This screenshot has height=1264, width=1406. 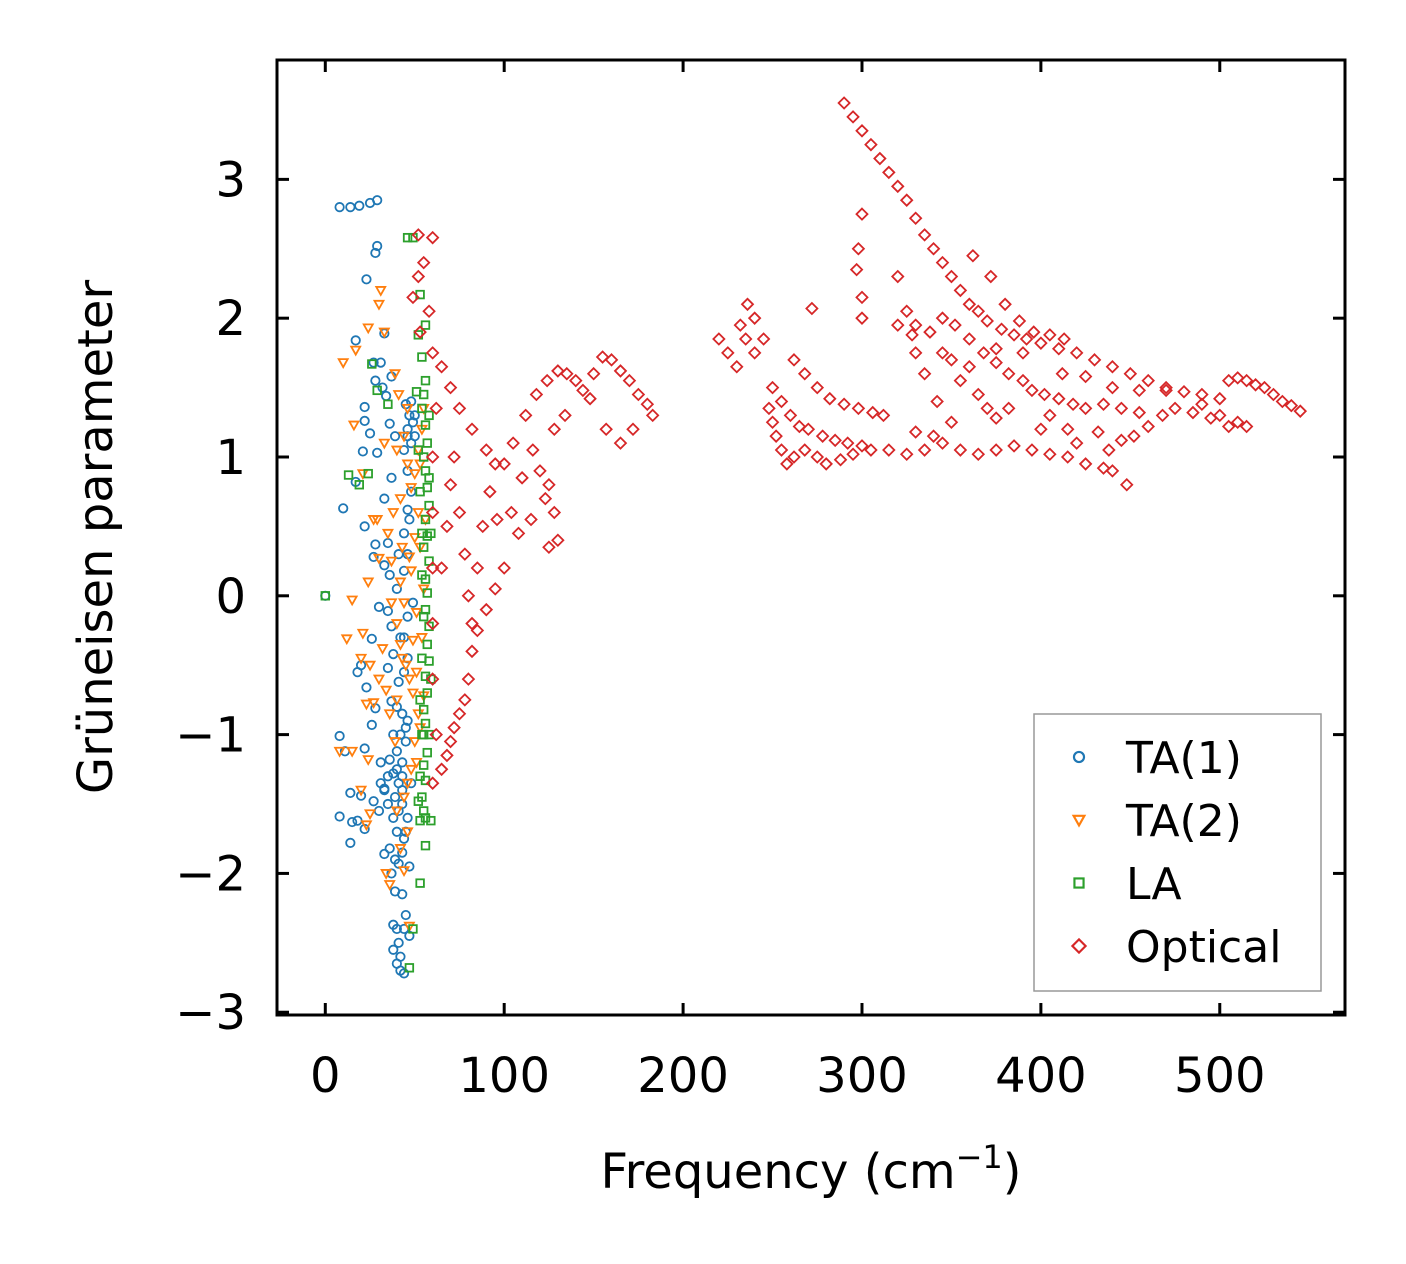 I want to click on x-tick-label: 400, so click(x=1041, y=1076).